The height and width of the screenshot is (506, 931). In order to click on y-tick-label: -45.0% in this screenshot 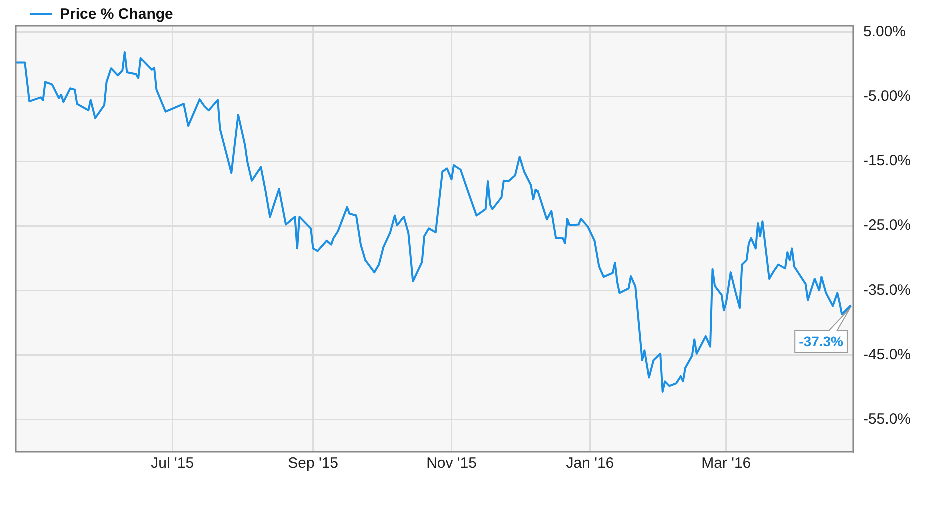, I will do `click(887, 355)`.